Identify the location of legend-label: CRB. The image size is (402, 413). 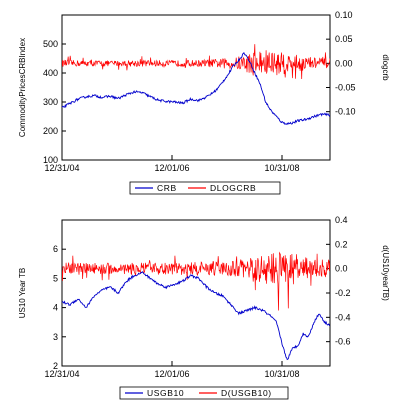
(167, 188).